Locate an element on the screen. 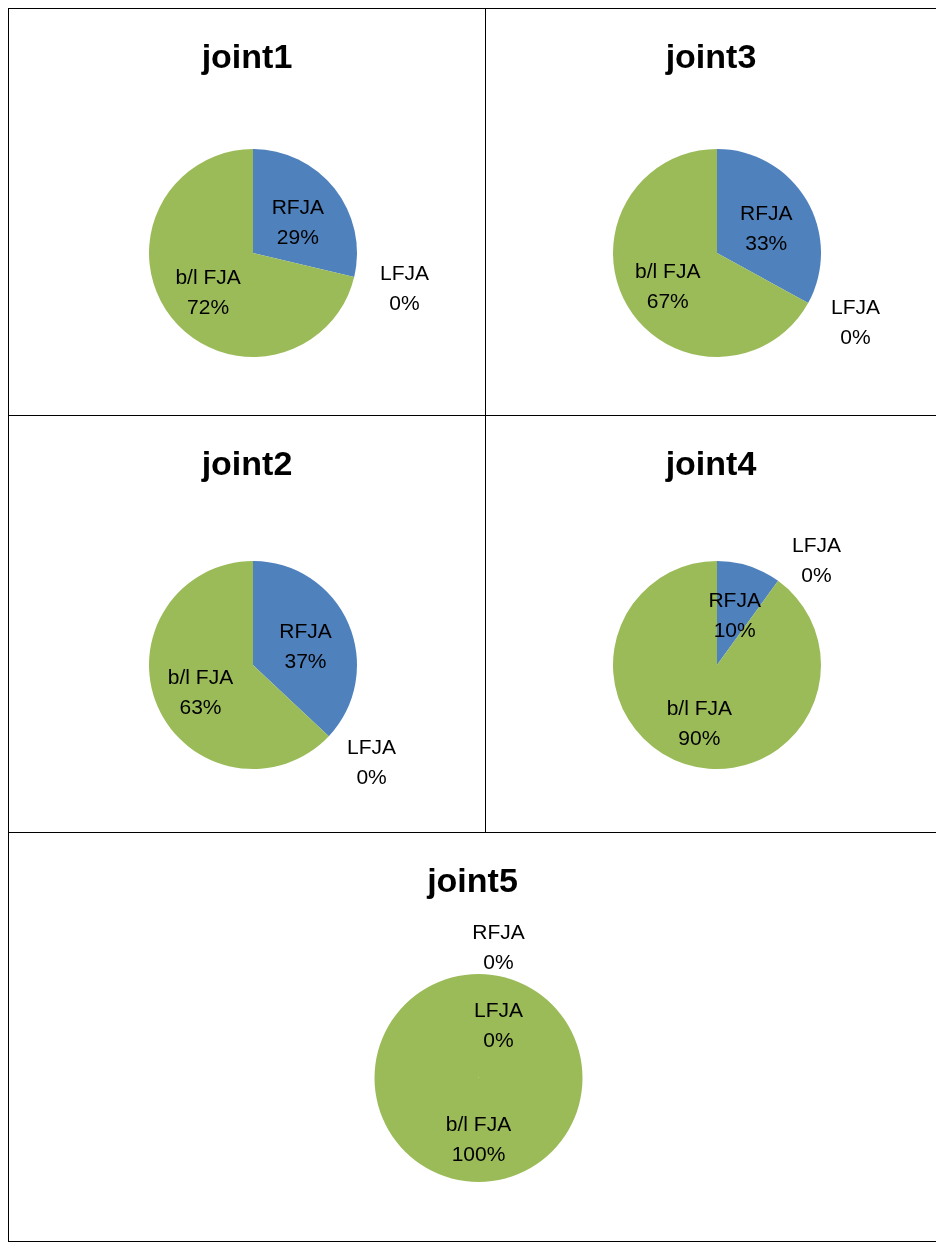 This screenshot has height=1247, width=936. chart-title: joint2 is located at coordinates (247, 463).